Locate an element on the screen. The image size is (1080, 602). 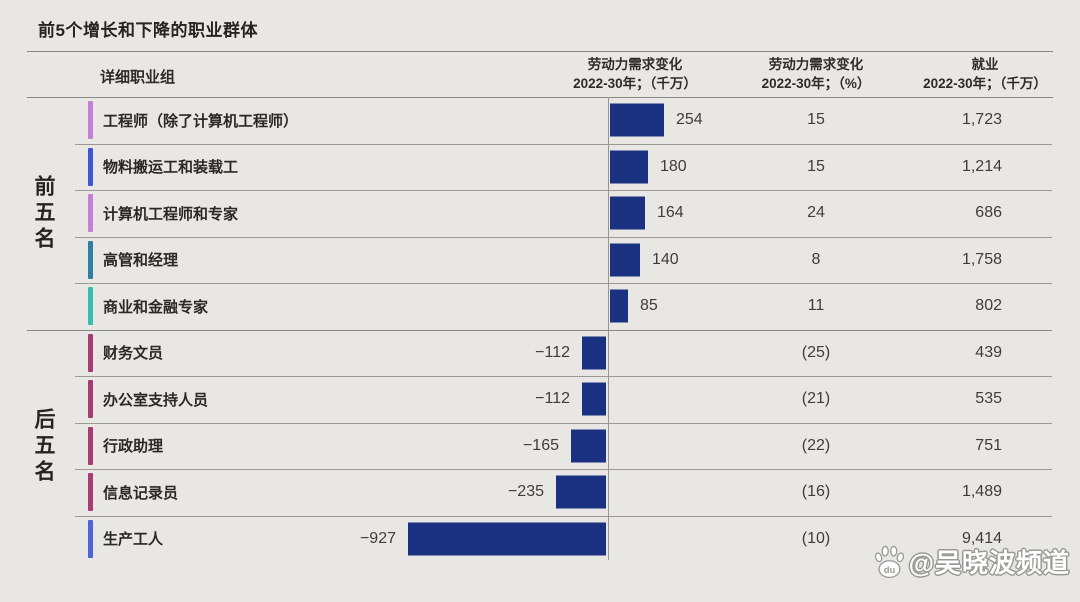
column-header-percent: 劳动力需求变化 2022-30年；（%） is located at coordinates (816, 74).